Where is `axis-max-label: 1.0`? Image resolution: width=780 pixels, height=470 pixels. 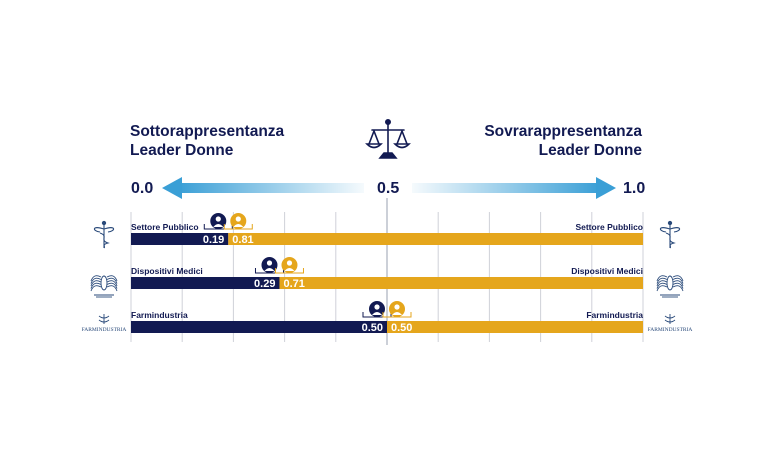
axis-max-label: 1.0 is located at coordinates (634, 188).